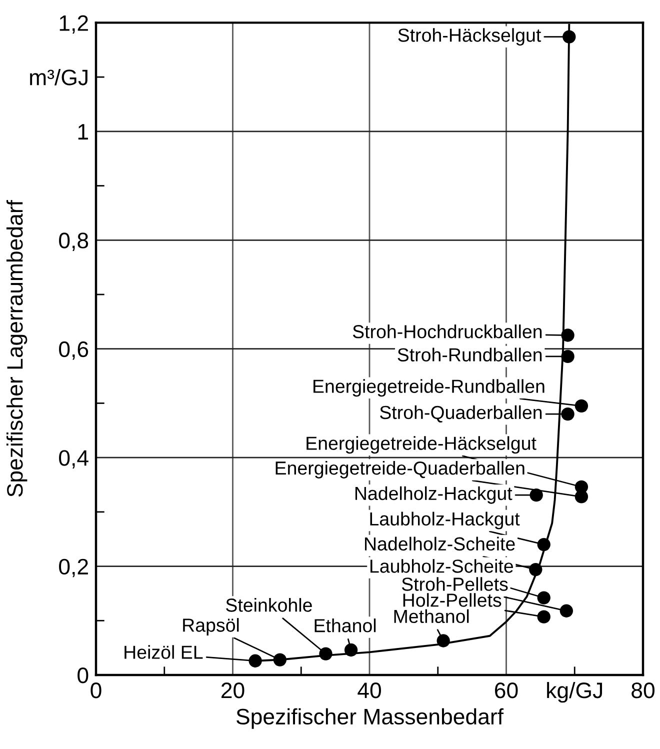 The image size is (660, 749). What do you see at coordinates (400, 469) in the screenshot?
I see `annotation: Energiegetreide-Quaderballen` at bounding box center [400, 469].